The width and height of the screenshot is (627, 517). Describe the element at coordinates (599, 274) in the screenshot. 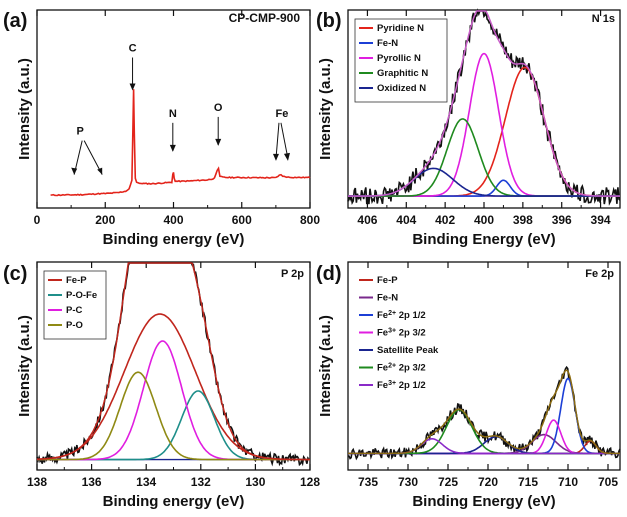

I see `panel-title: Fe 2p` at that location.